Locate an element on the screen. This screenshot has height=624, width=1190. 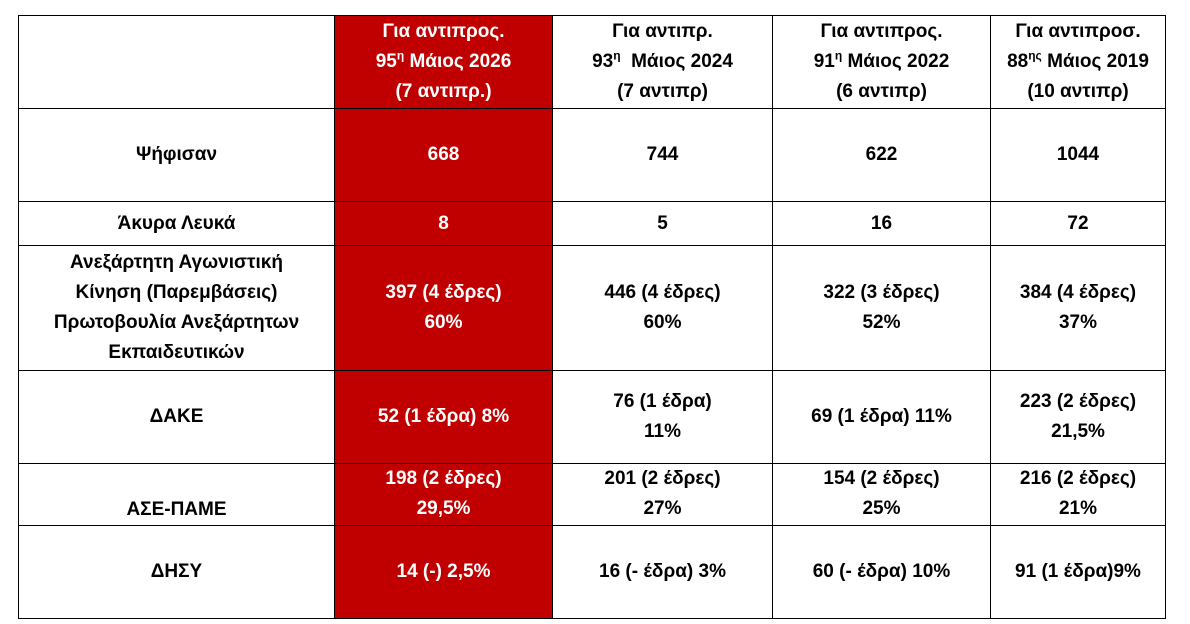
value-cell: 16 is located at coordinates (881, 223).